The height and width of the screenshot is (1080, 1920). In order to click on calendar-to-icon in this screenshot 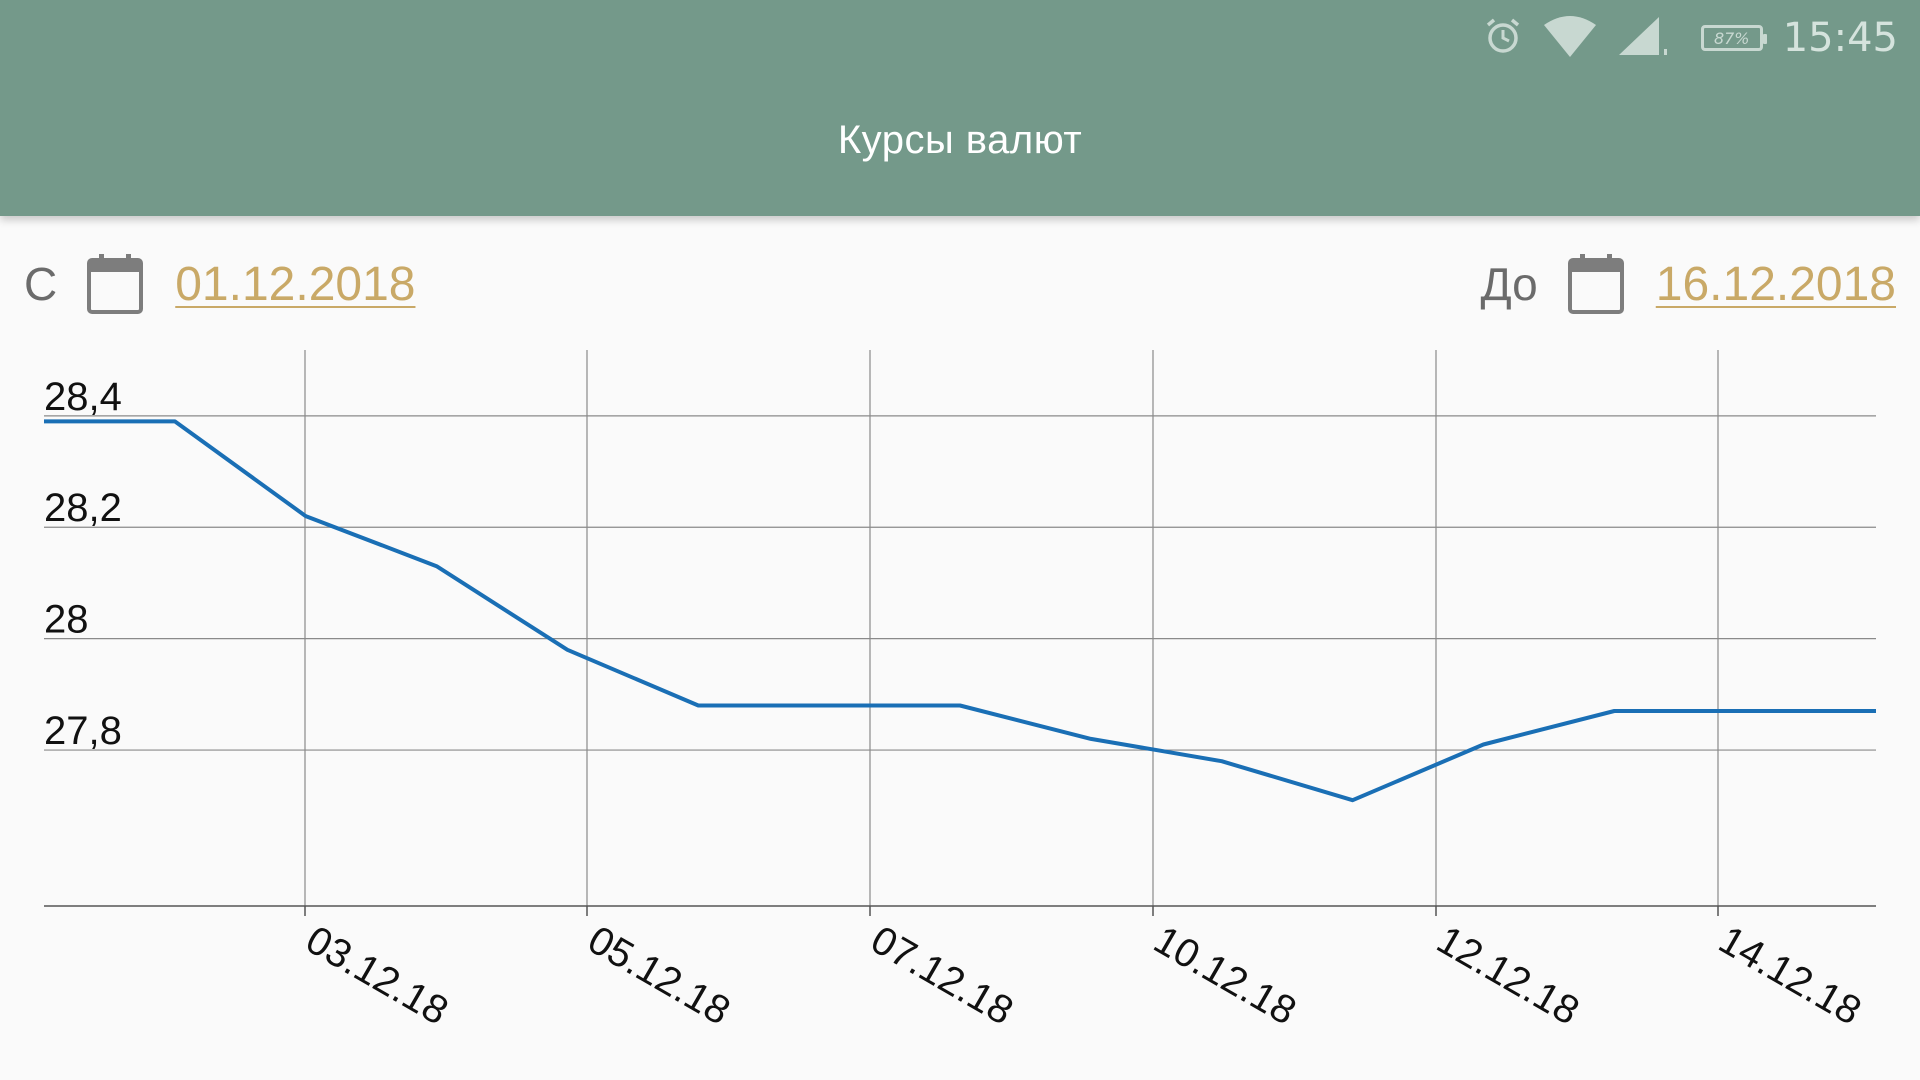, I will do `click(1595, 284)`.